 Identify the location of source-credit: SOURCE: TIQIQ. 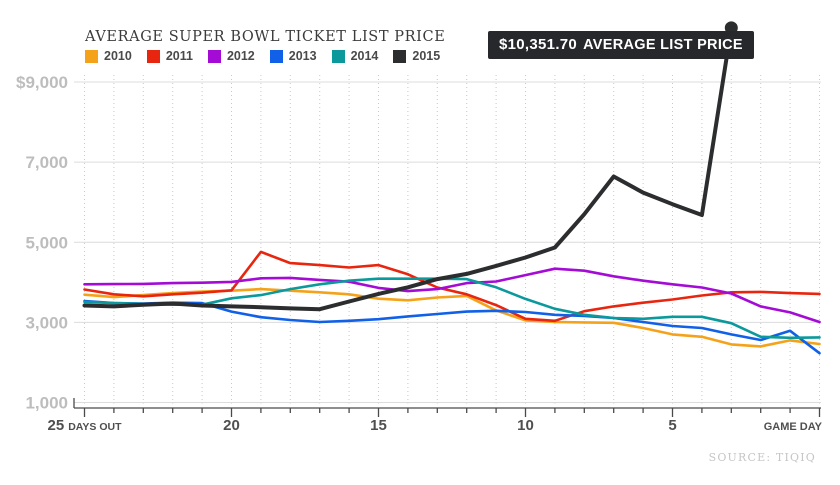
(762, 457).